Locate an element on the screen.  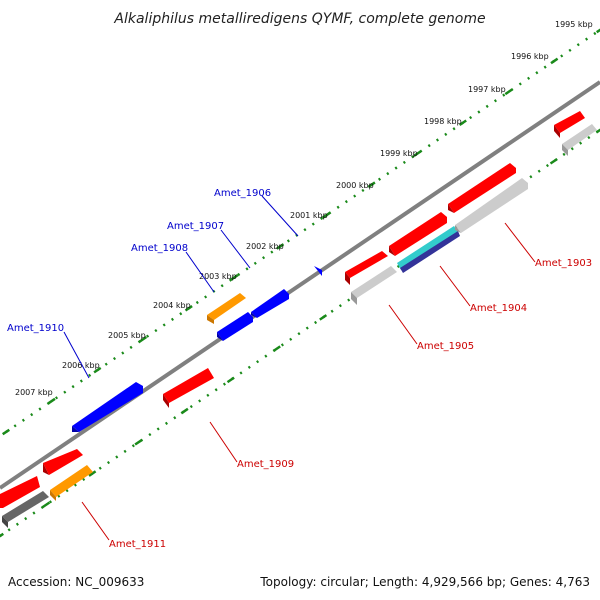
gene-amet-1907b is located at coordinates (270, 303).